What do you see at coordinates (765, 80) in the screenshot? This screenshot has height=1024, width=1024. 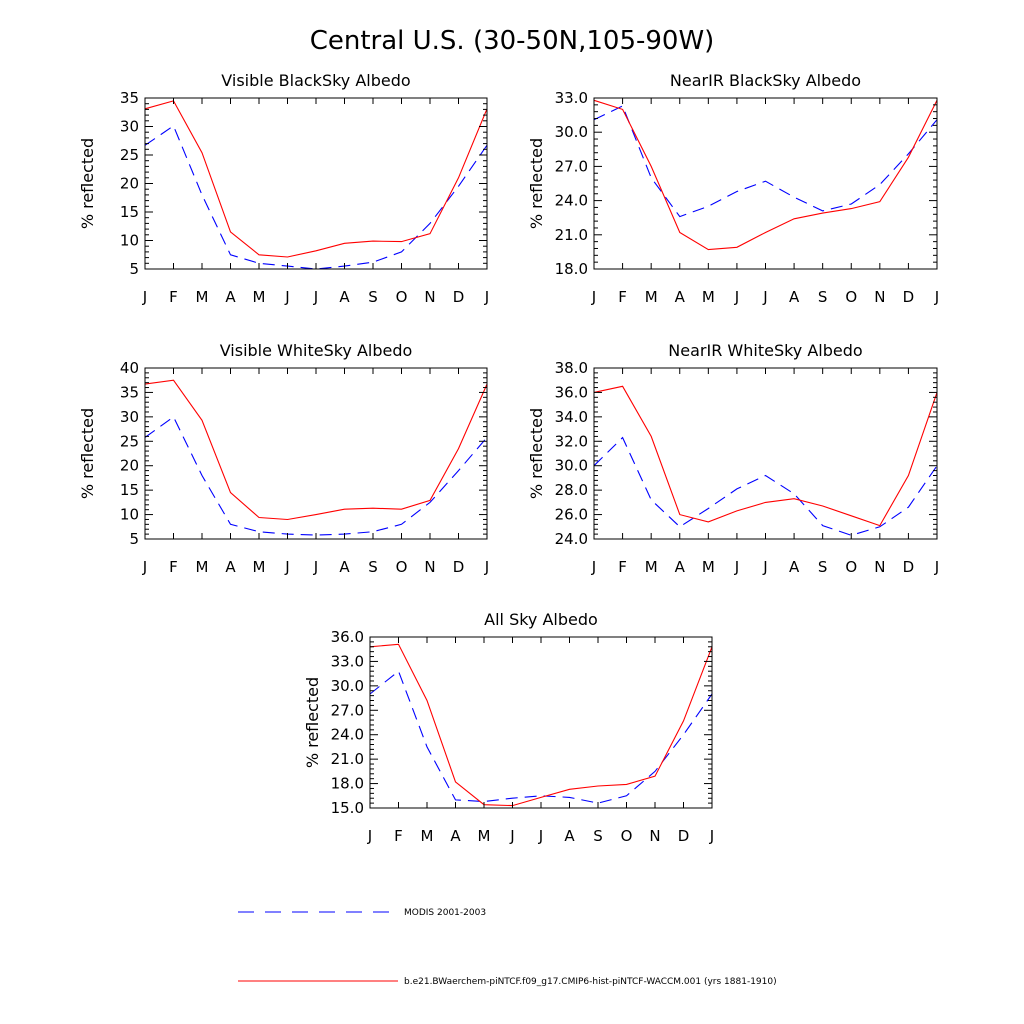 I see `panel-title: NearIR BlackSky Albedo` at bounding box center [765, 80].